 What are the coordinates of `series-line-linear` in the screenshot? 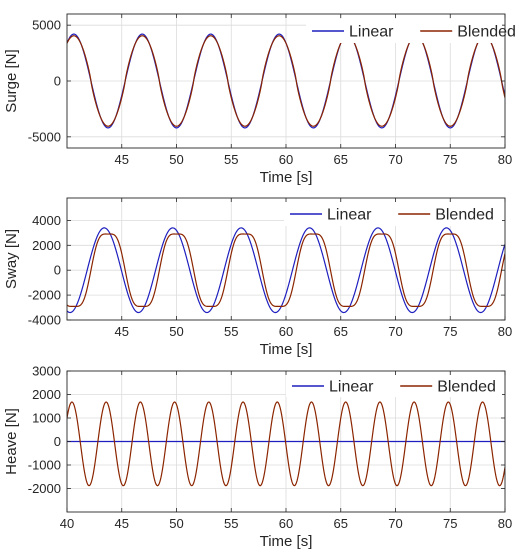 It's located at (286, 270).